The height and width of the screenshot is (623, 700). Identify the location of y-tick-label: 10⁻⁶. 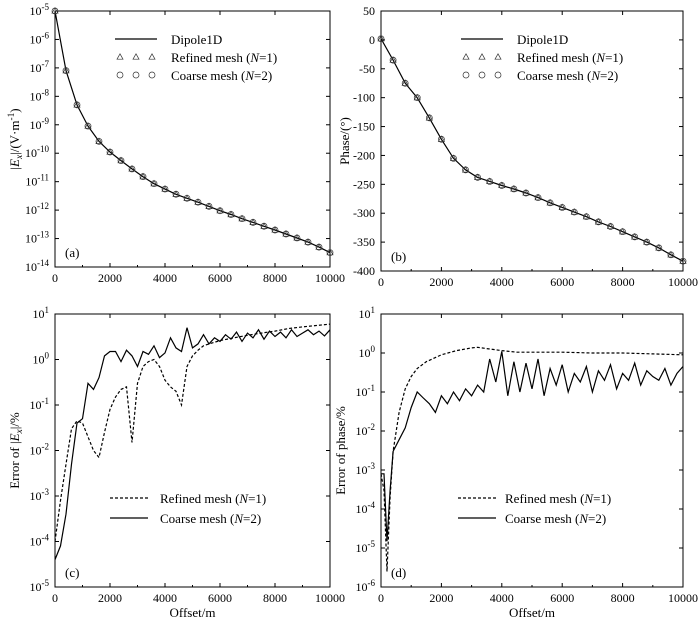
(40, 38).